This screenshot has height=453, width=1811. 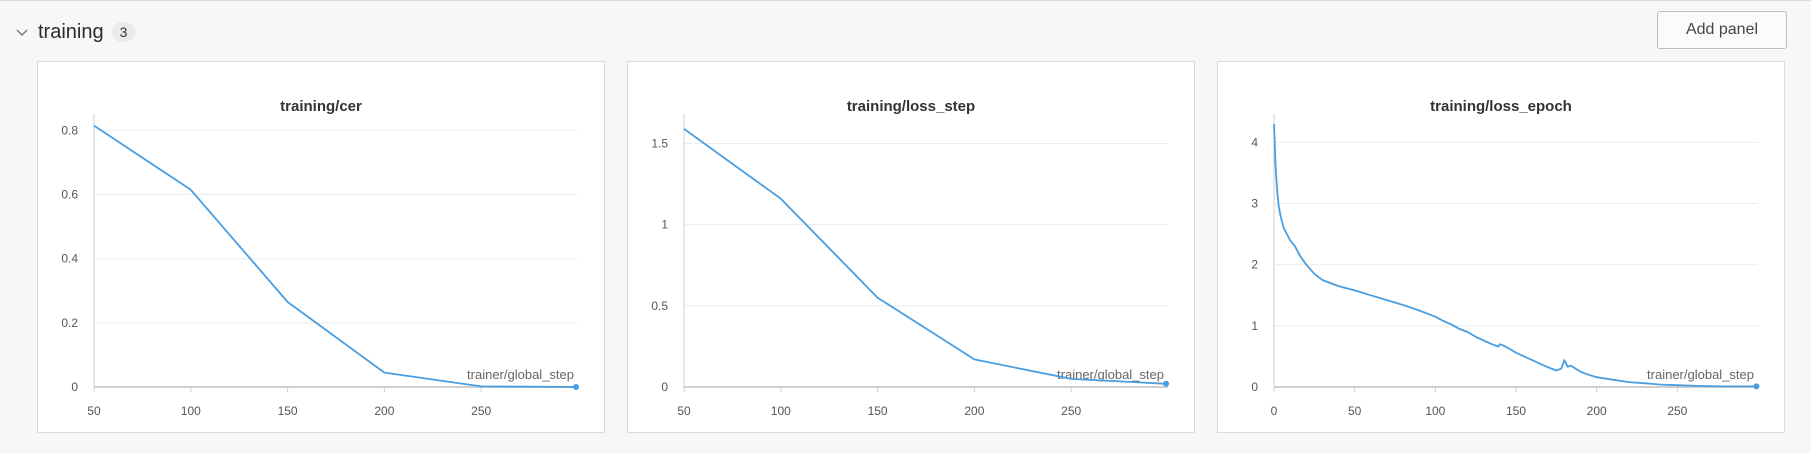 What do you see at coordinates (911, 106) in the screenshot?
I see `chart-title: training/loss_step` at bounding box center [911, 106].